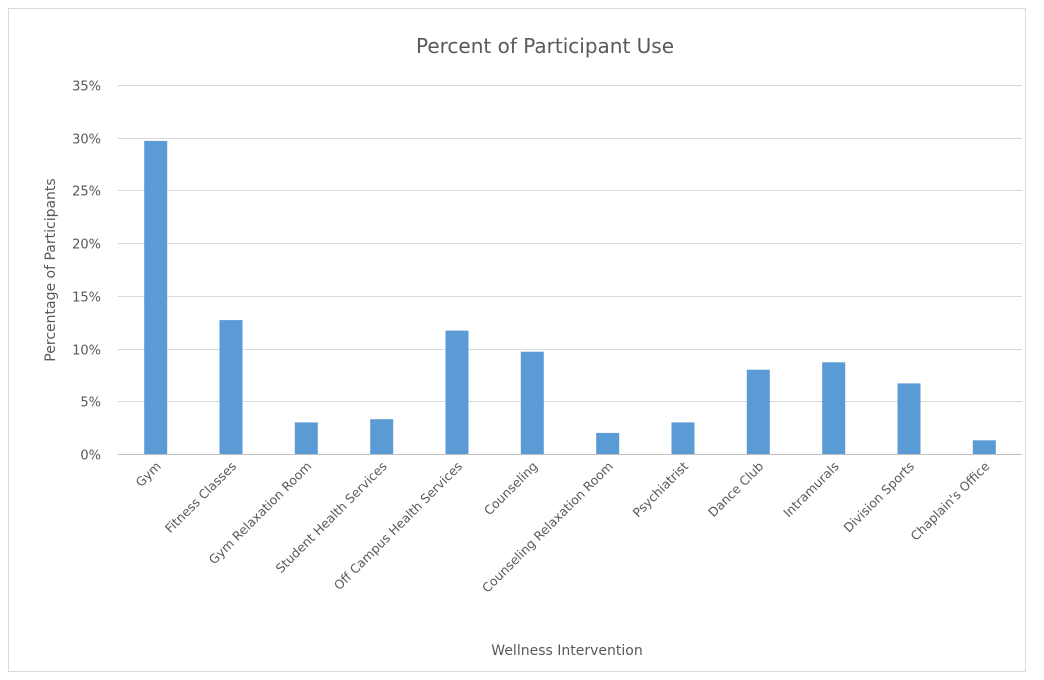 The image size is (1044, 680). What do you see at coordinates (398, 526) in the screenshot?
I see `x-category-label: Off Campus Health Services` at bounding box center [398, 526].